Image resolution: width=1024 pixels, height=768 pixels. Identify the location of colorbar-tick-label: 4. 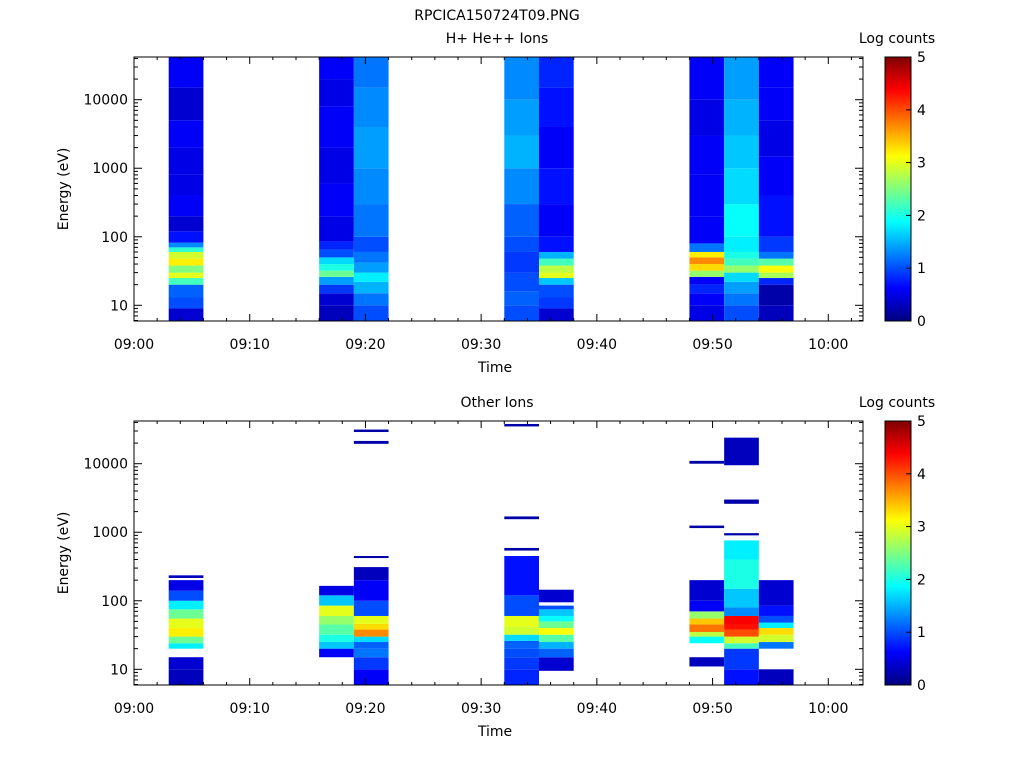
(921, 111).